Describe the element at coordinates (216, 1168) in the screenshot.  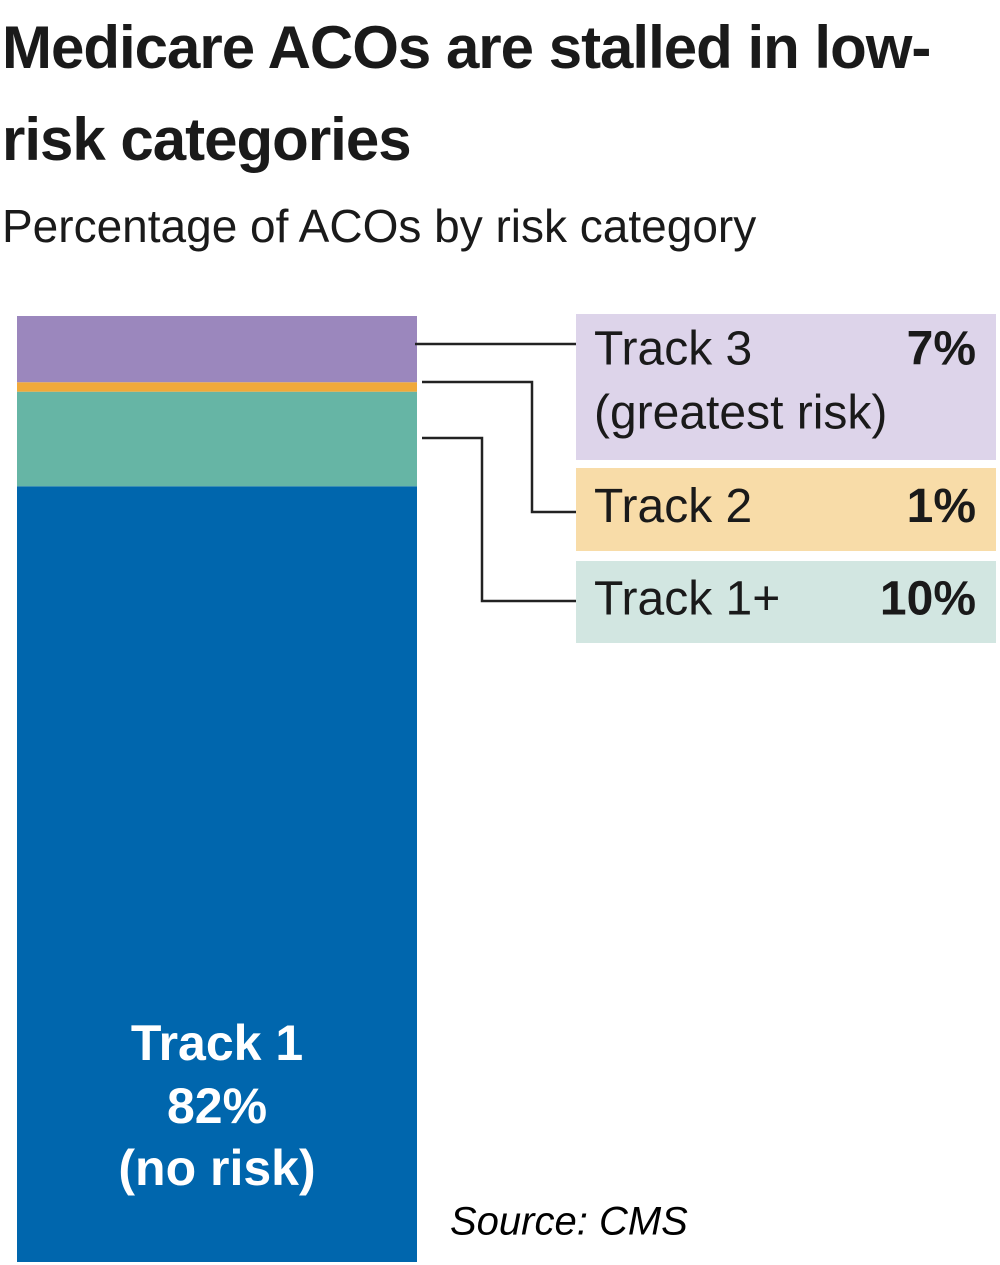
I see `segment-description: (no risk)` at that location.